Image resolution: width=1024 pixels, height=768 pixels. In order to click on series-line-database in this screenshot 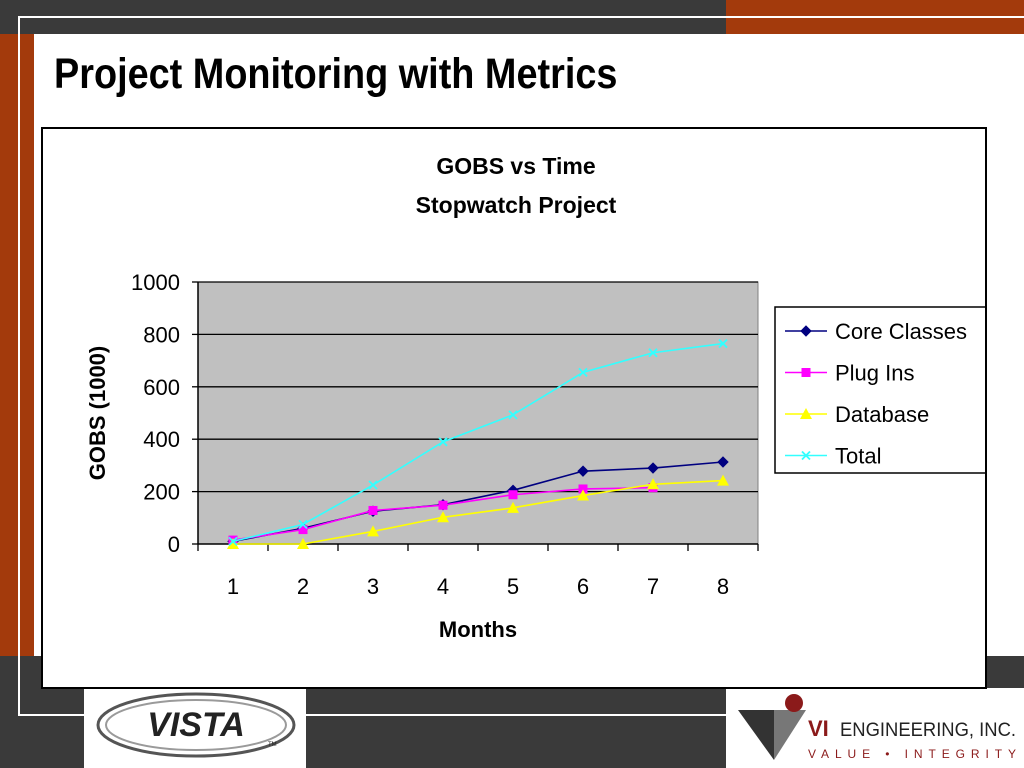, I will do `click(478, 512)`.